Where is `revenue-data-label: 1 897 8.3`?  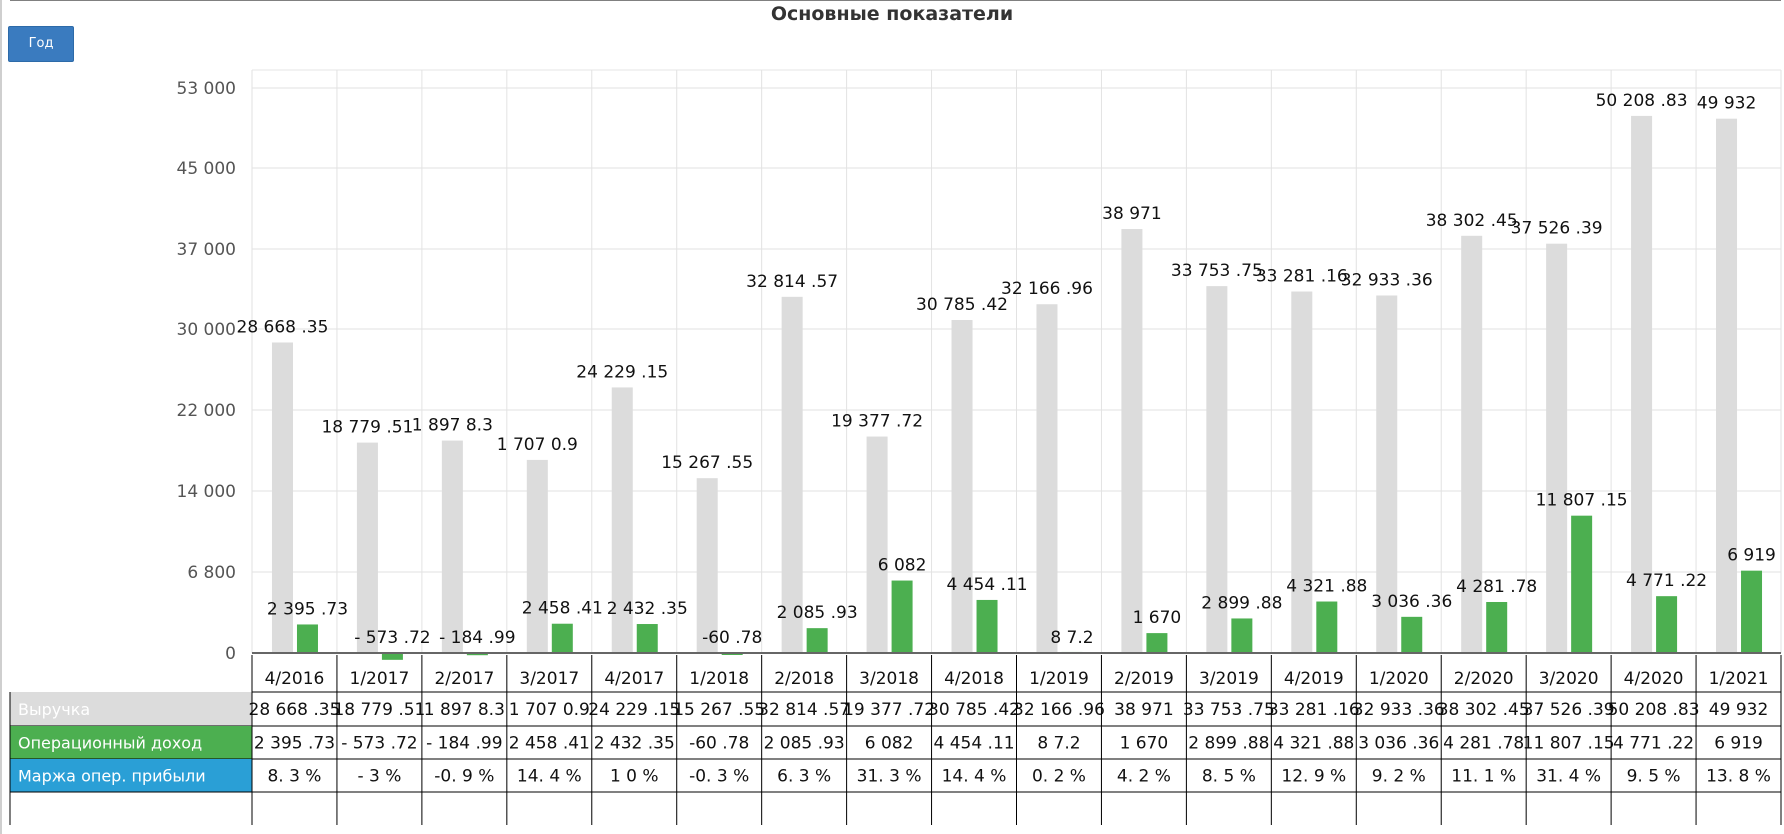 revenue-data-label: 1 897 8.3 is located at coordinates (452, 426).